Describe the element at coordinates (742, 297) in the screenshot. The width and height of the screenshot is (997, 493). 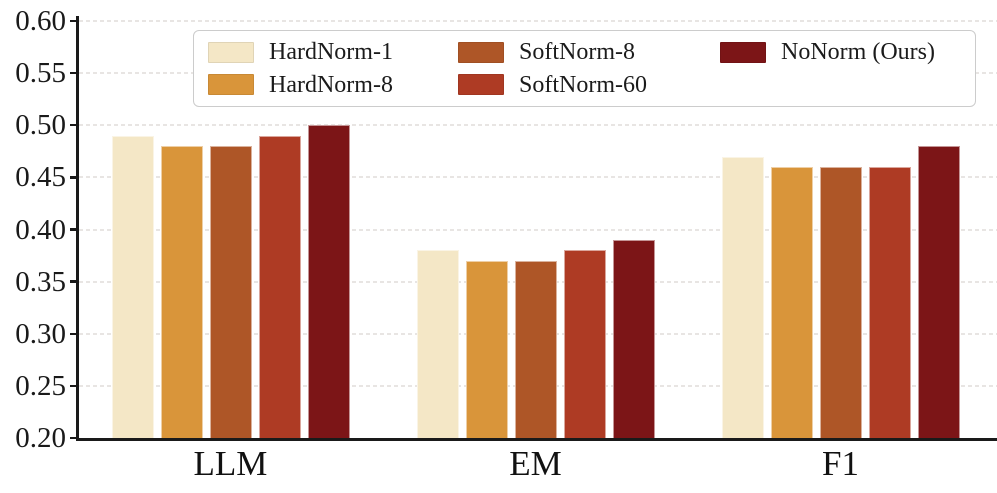
I see `bar-hardnorm-1-f1` at that location.